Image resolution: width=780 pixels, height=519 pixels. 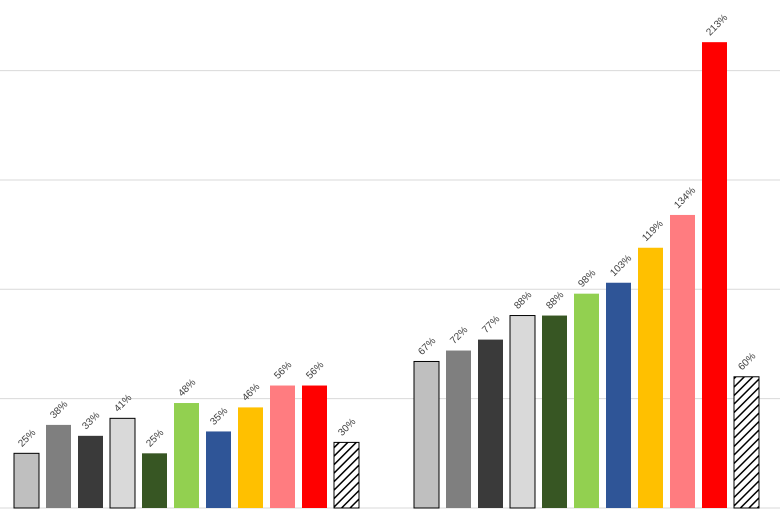 What do you see at coordinates (427, 347) in the screenshot?
I see `data-label: 67%` at bounding box center [427, 347].